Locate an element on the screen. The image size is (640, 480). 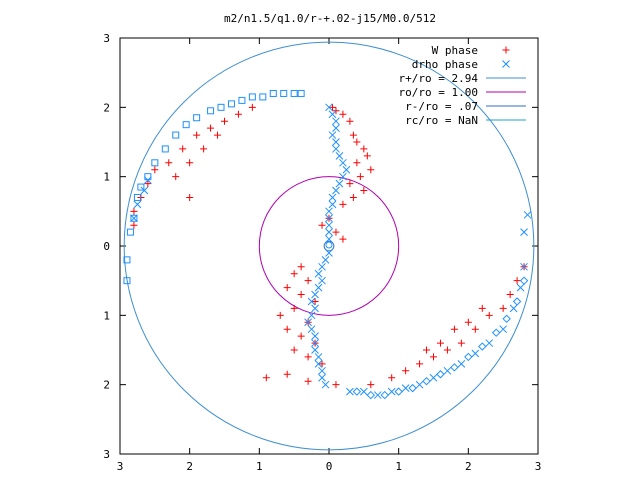
legend-marker is located at coordinates (506, 64).